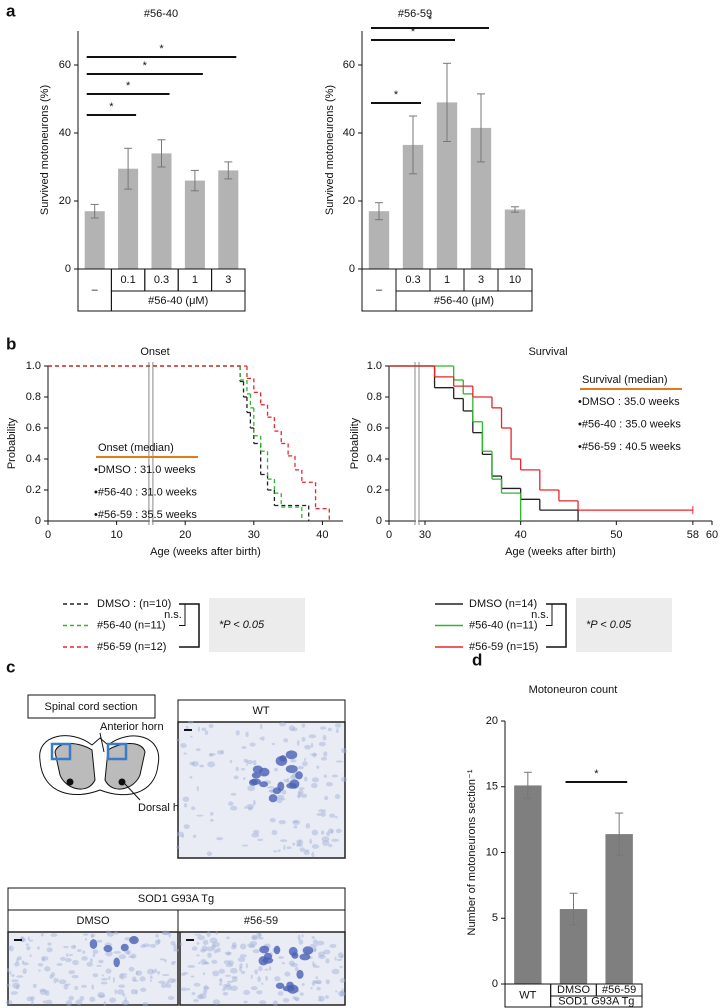  What do you see at coordinates (178, 301) in the screenshot?
I see `group-label: #56-40 (μM)` at bounding box center [178, 301].